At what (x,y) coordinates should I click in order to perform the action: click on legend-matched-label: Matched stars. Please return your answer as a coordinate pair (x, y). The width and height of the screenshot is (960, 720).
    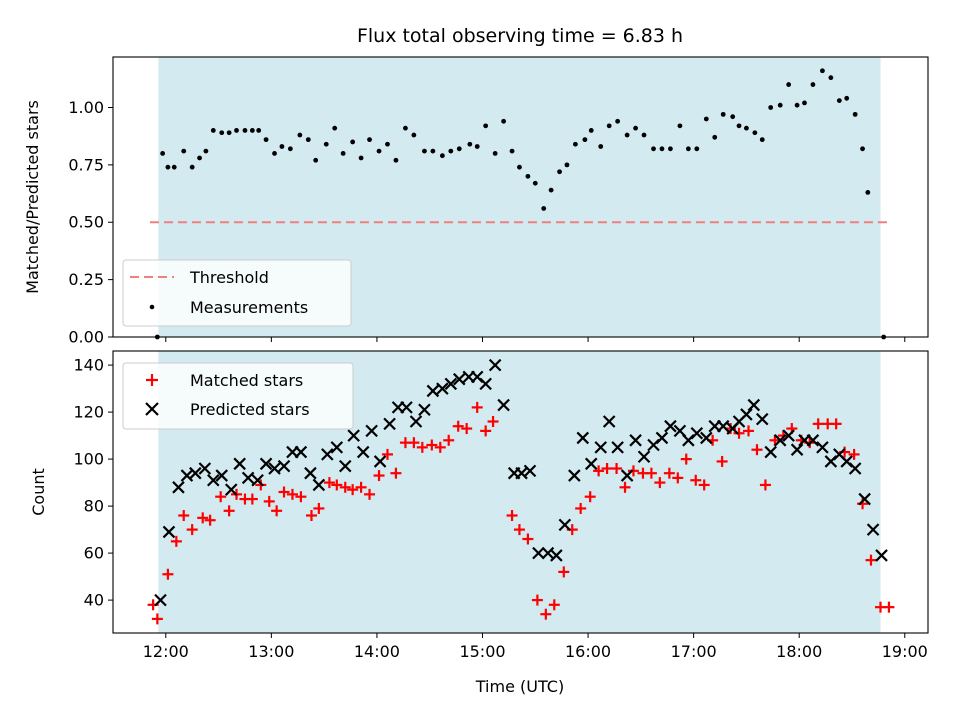
    Looking at the image, I should click on (246, 380).